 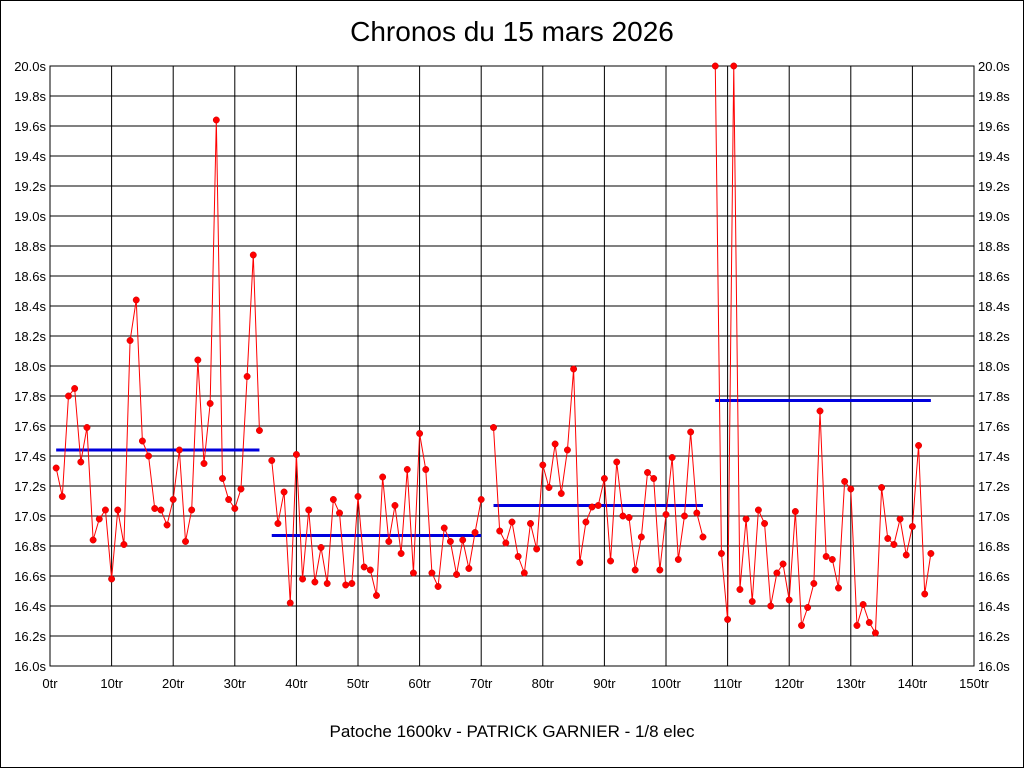 What do you see at coordinates (994, 546) in the screenshot?
I see `y-tick-label-right: 16.8s` at bounding box center [994, 546].